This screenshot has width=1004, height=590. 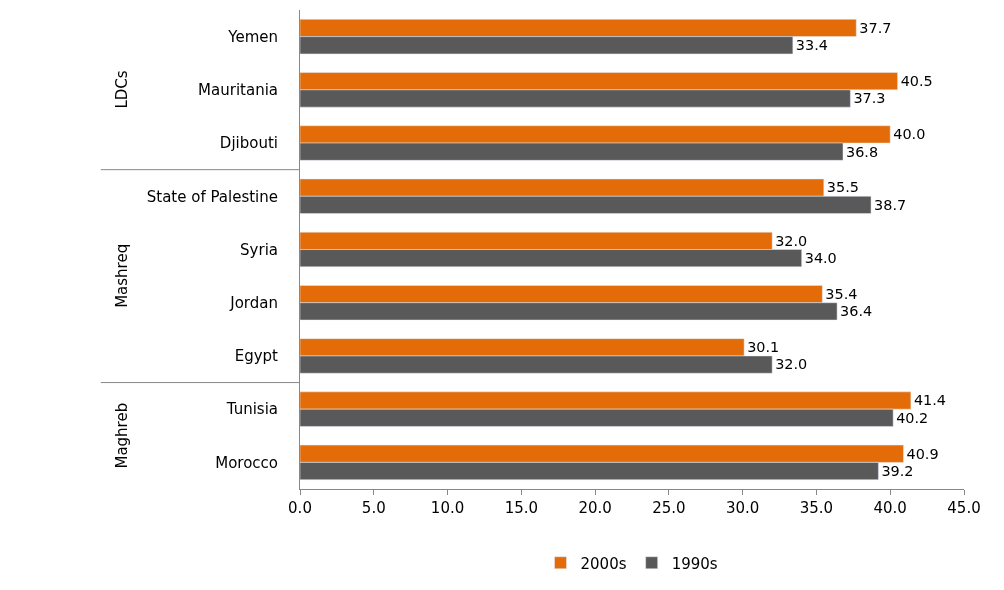 I want to click on text: LDCs, so click(x=121, y=89).